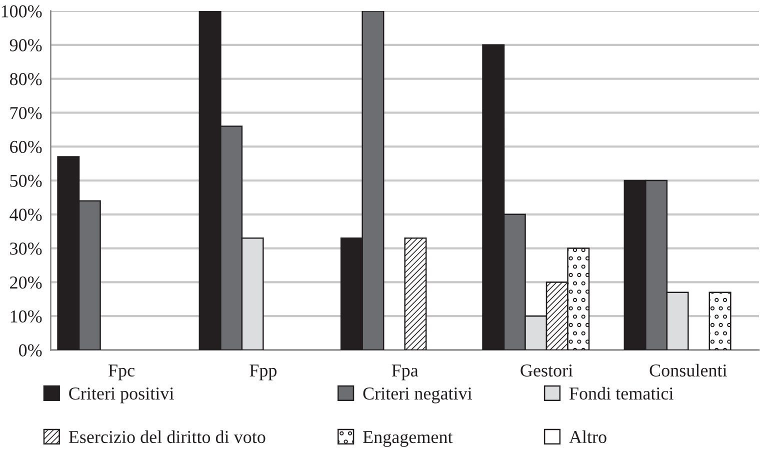  I want to click on y-tick-label: 90%, so click(26, 45).